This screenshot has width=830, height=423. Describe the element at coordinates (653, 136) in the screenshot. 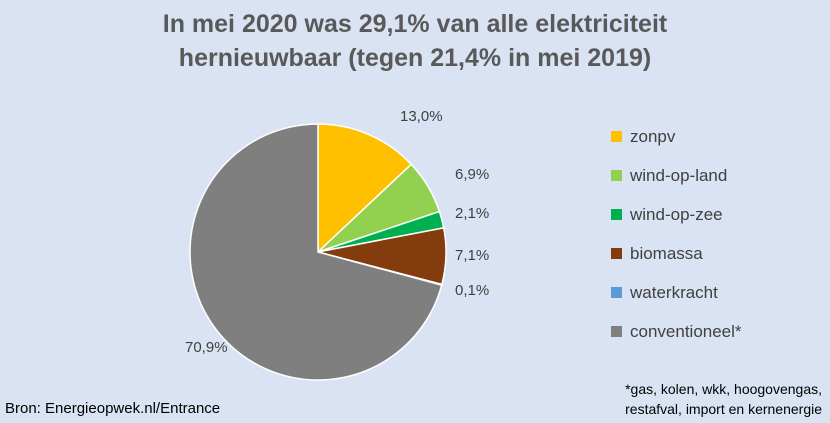

I see `legend-label-zonpv: zonpv` at that location.